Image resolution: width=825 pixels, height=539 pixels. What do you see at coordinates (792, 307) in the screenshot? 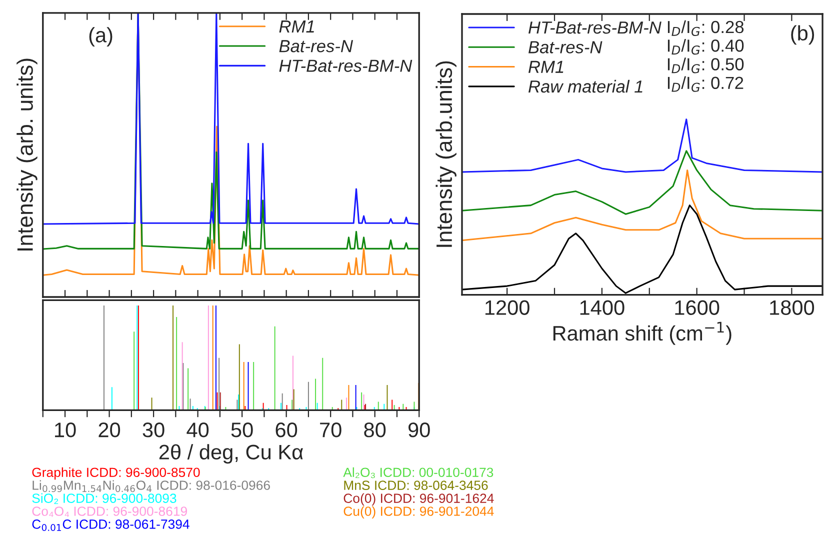
I see `x-tick-label: 1800` at bounding box center [792, 307].